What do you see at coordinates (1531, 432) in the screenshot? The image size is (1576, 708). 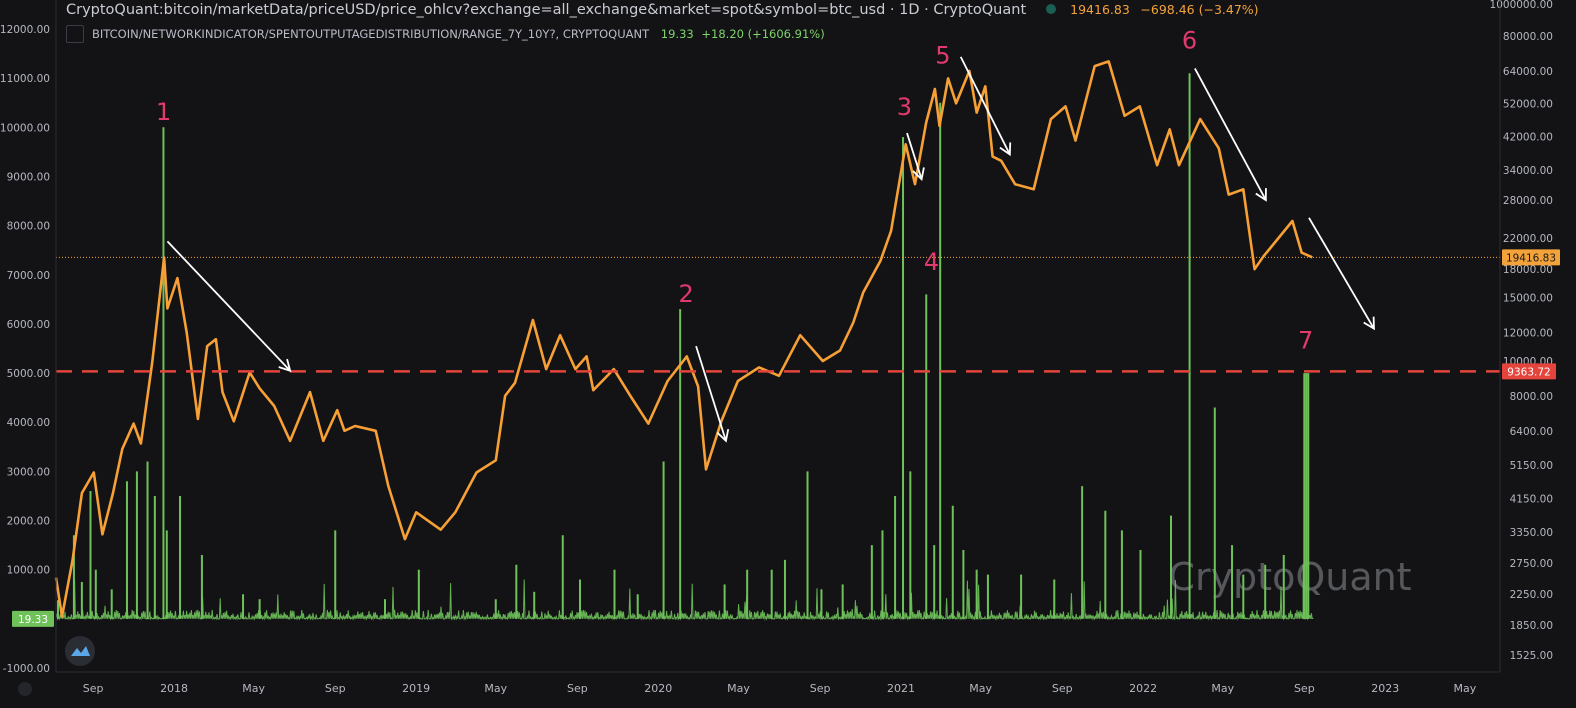 I see `right-tick-label: 6400.00` at bounding box center [1531, 432].